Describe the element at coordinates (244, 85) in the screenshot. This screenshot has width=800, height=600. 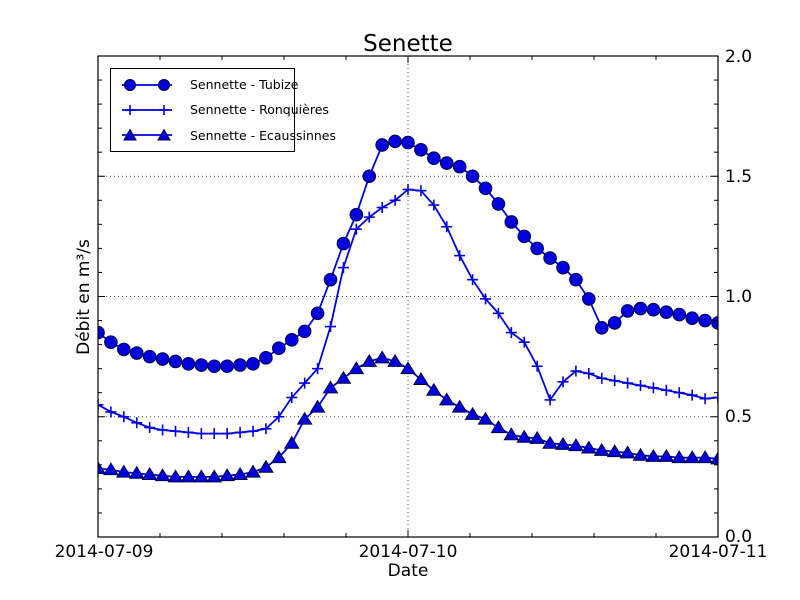
I see `legend-label: Sennette - Tubize` at that location.